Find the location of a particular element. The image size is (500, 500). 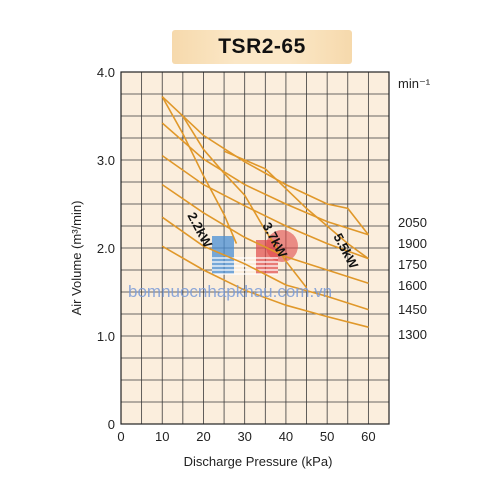

speed-unit-label: min⁻¹ is located at coordinates (414, 83).